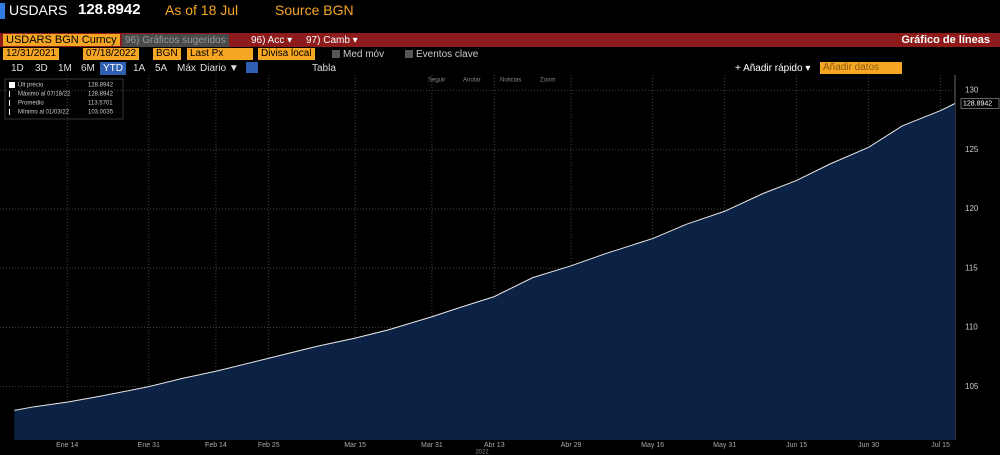  Describe the element at coordinates (109, 9) in the screenshot. I see `price: 128.8942` at that location.